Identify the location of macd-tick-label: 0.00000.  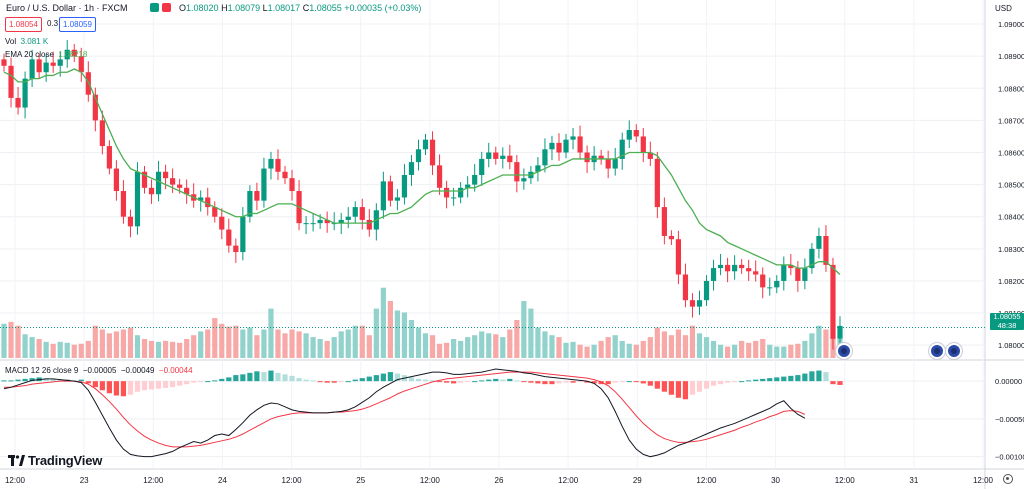
(1008, 381).